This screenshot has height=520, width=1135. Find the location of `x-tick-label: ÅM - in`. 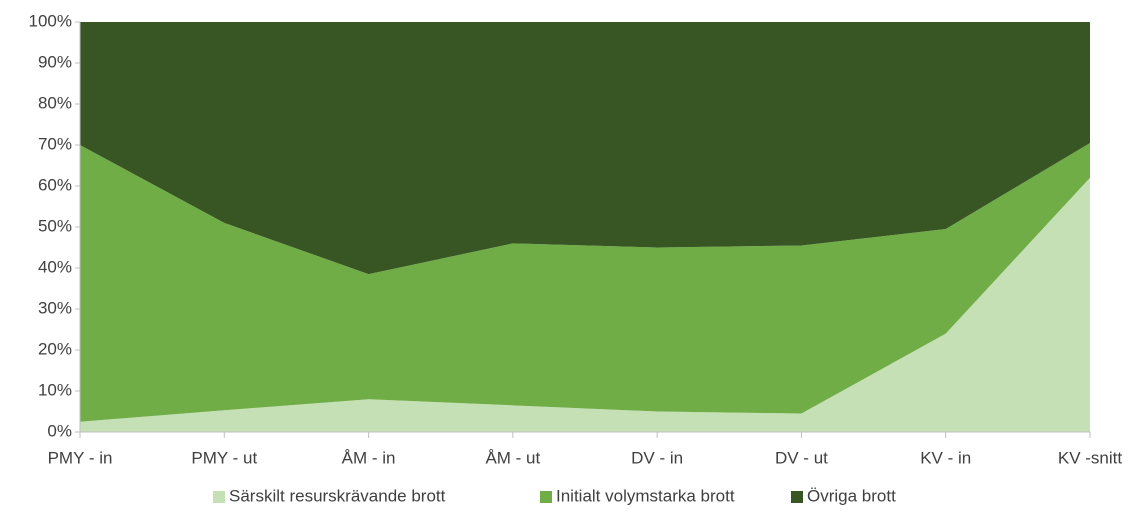

x-tick-label: ÅM - in is located at coordinates (369, 457).